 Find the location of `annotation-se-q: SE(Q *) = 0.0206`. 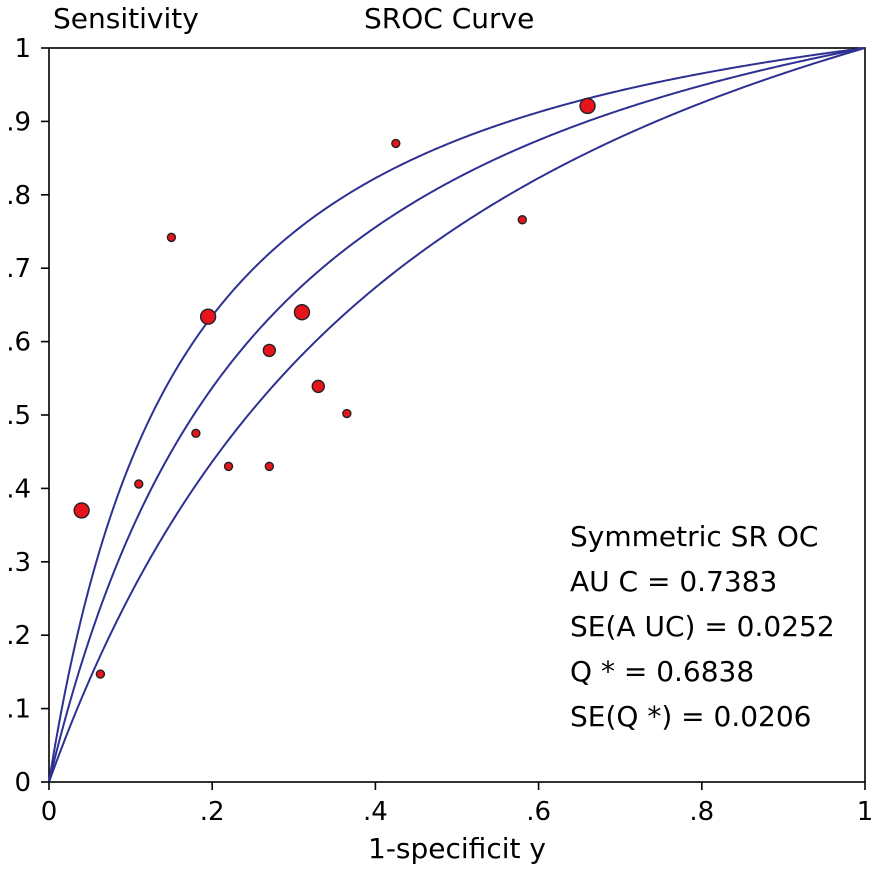

annotation-se-q: SE(Q *) = 0.0206 is located at coordinates (691, 716).